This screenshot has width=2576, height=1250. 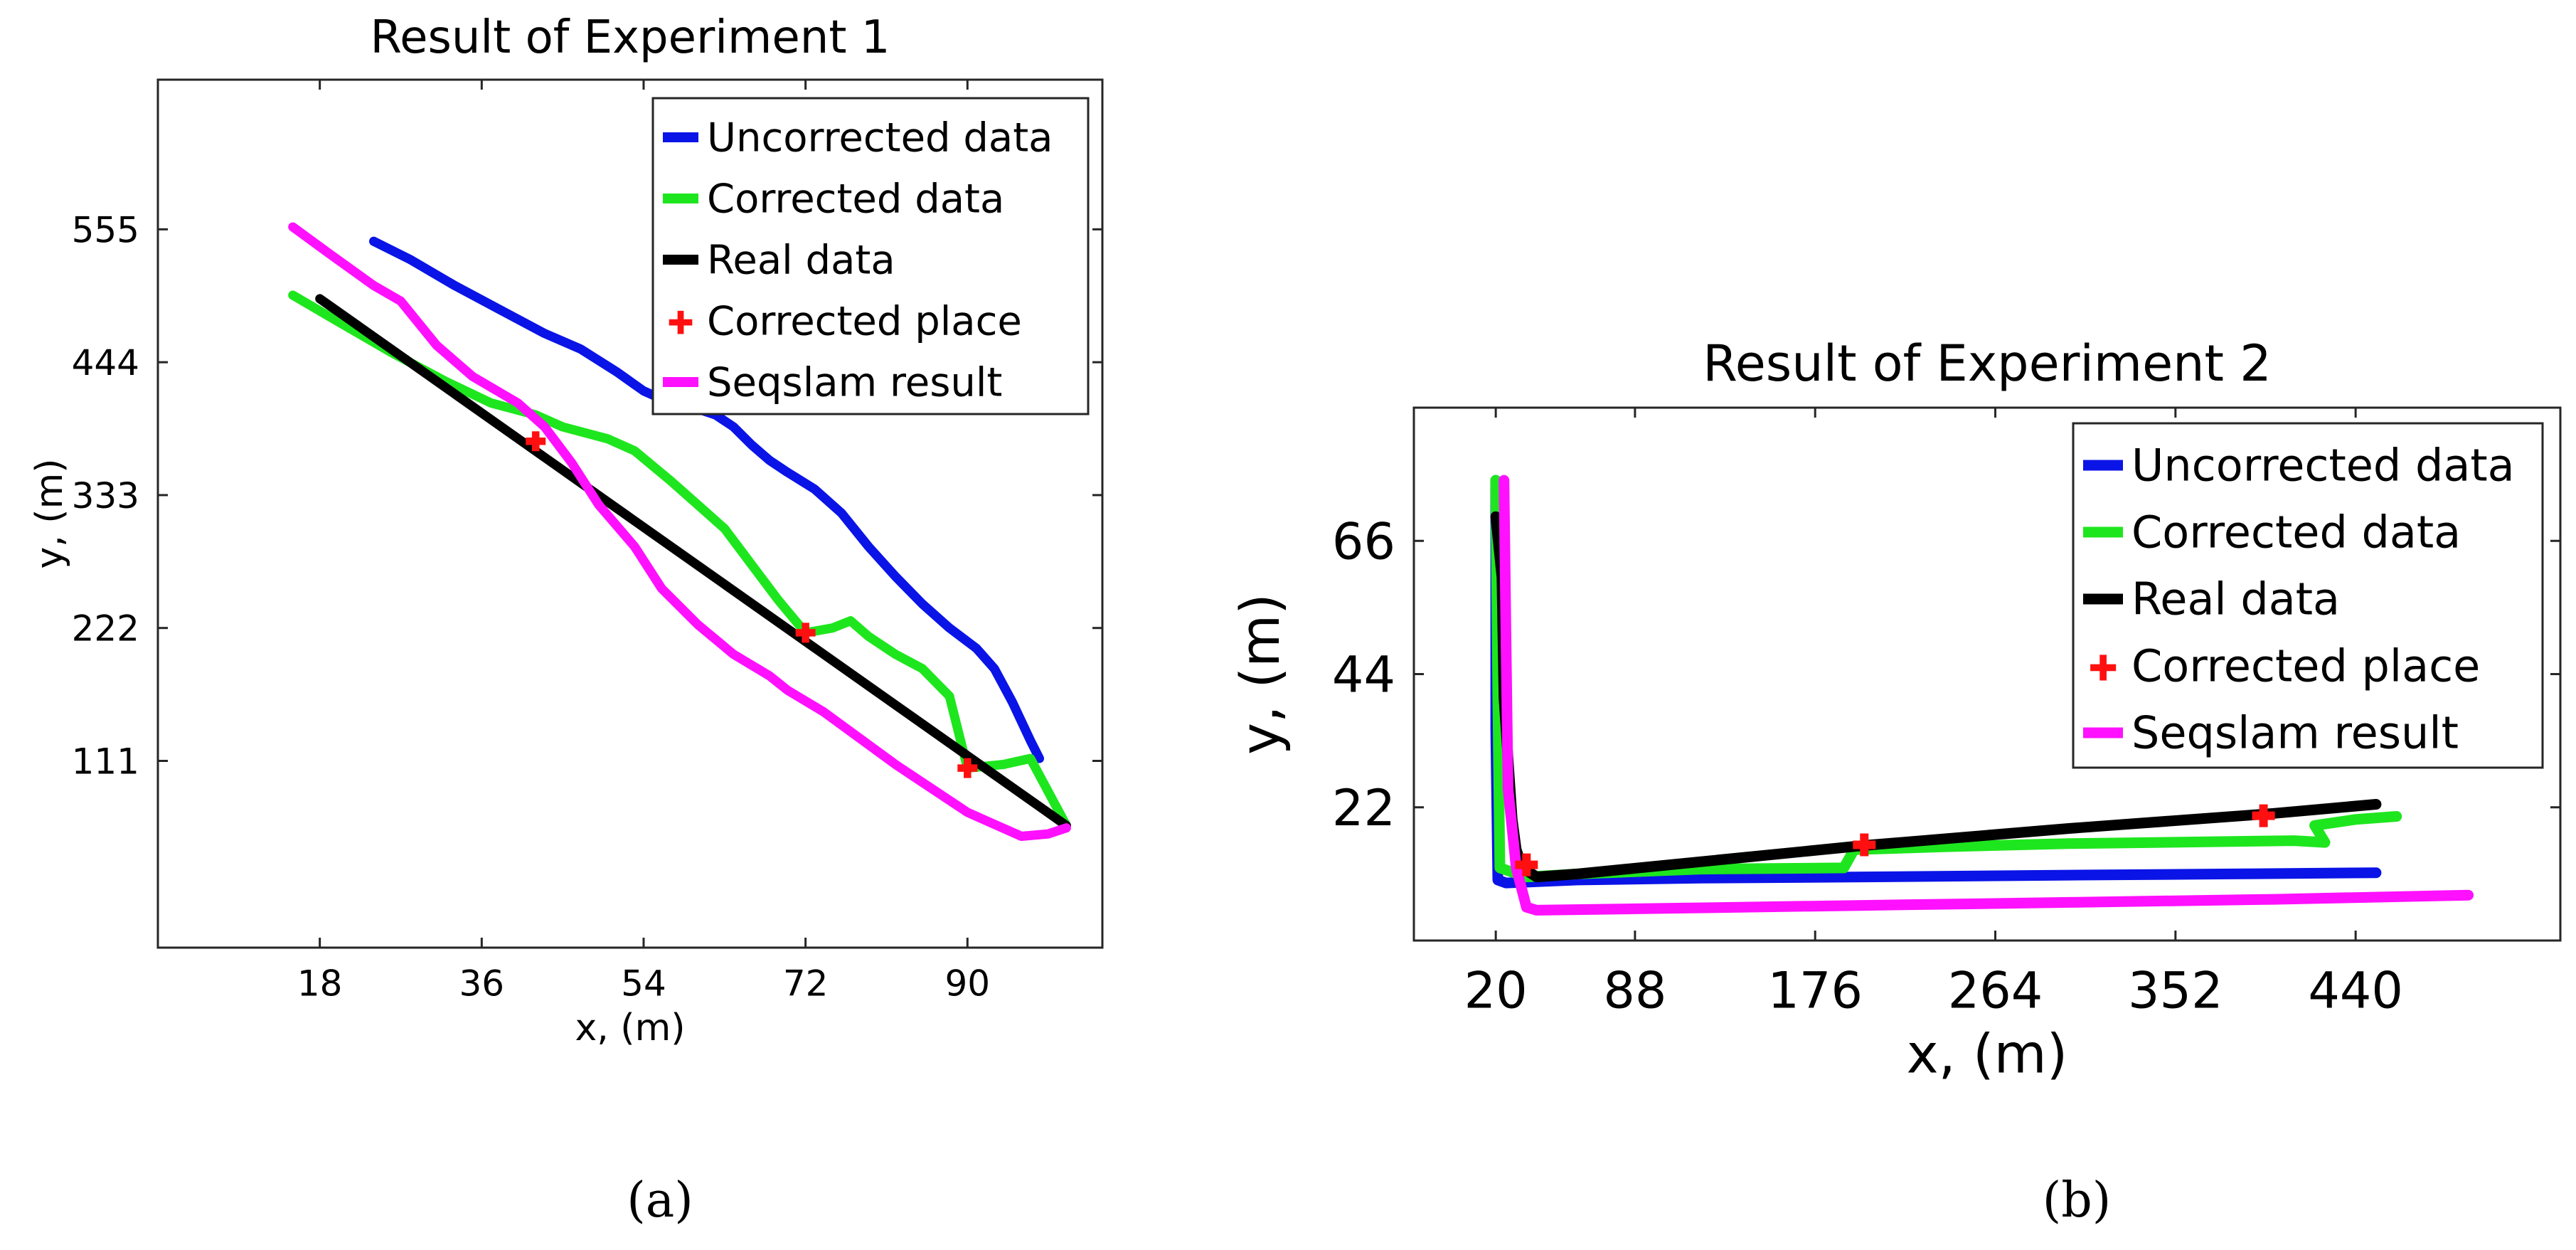 I want to click on y-tick-label: 66, so click(x=1363, y=541).